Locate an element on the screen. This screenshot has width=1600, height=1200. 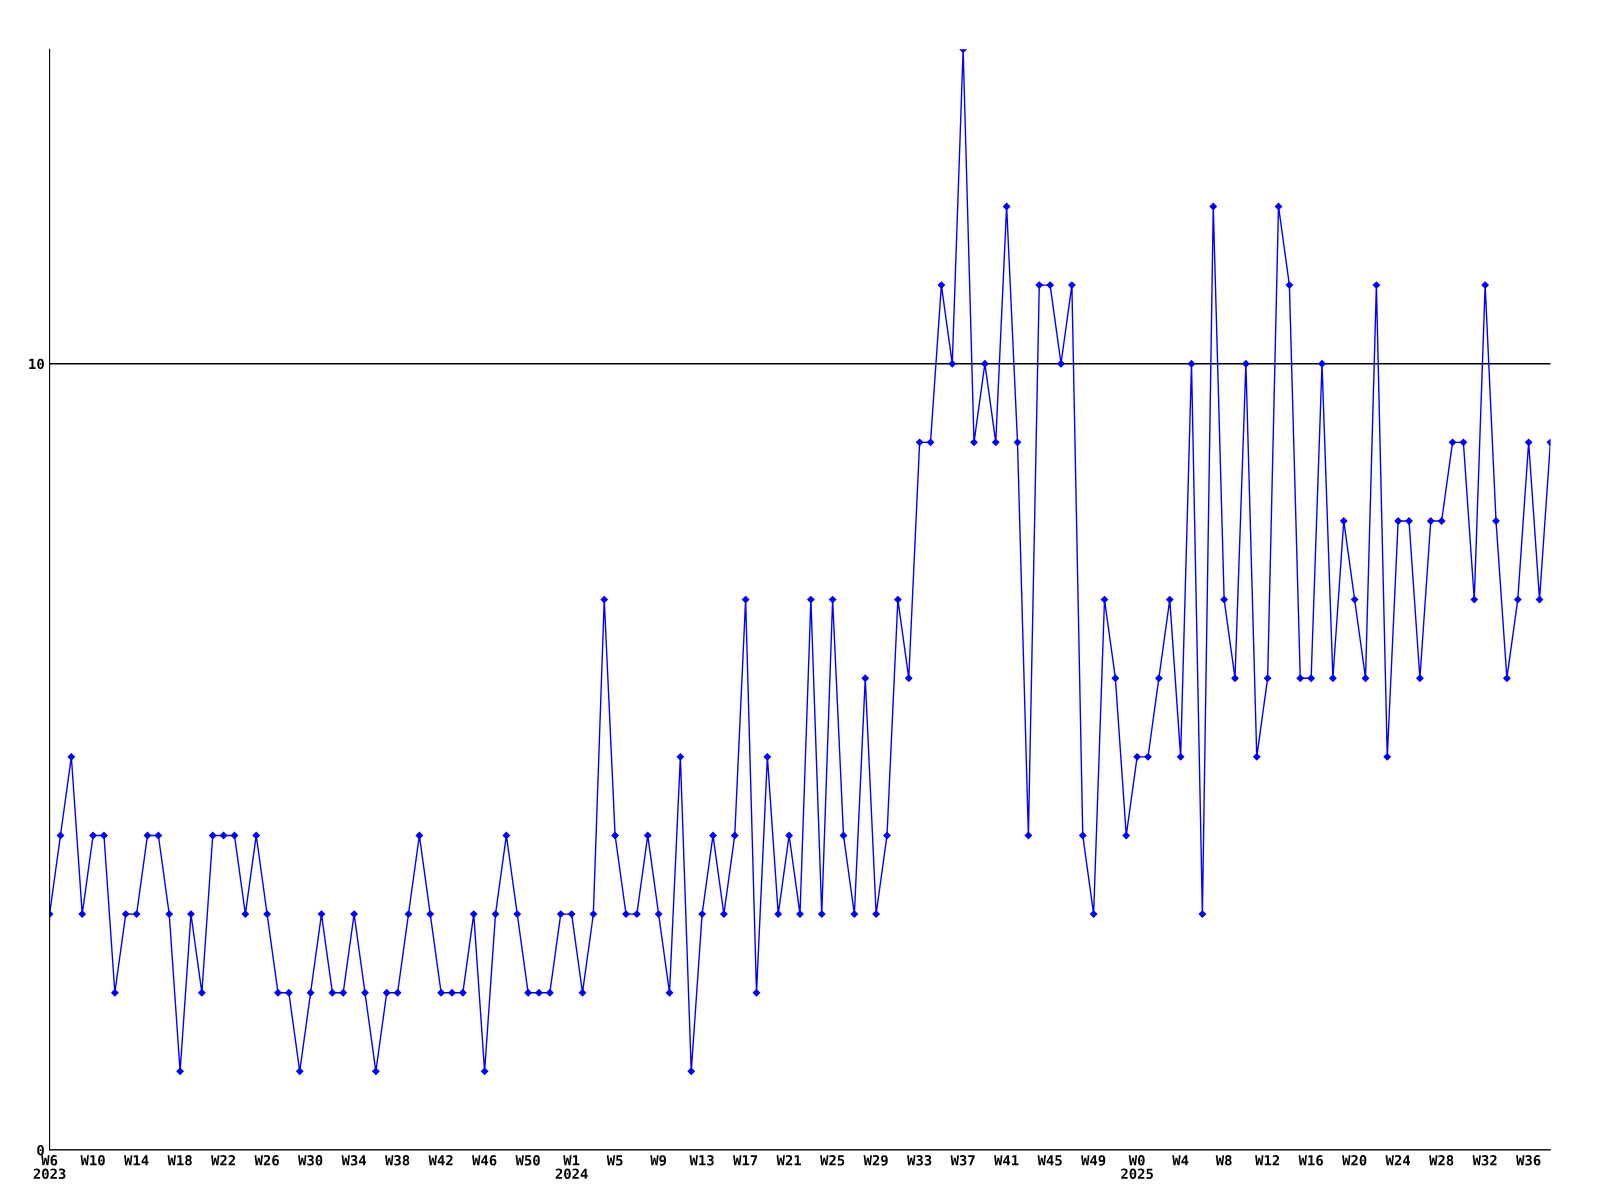
x-tick-label: W6 2023 is located at coordinates (49, 1167).